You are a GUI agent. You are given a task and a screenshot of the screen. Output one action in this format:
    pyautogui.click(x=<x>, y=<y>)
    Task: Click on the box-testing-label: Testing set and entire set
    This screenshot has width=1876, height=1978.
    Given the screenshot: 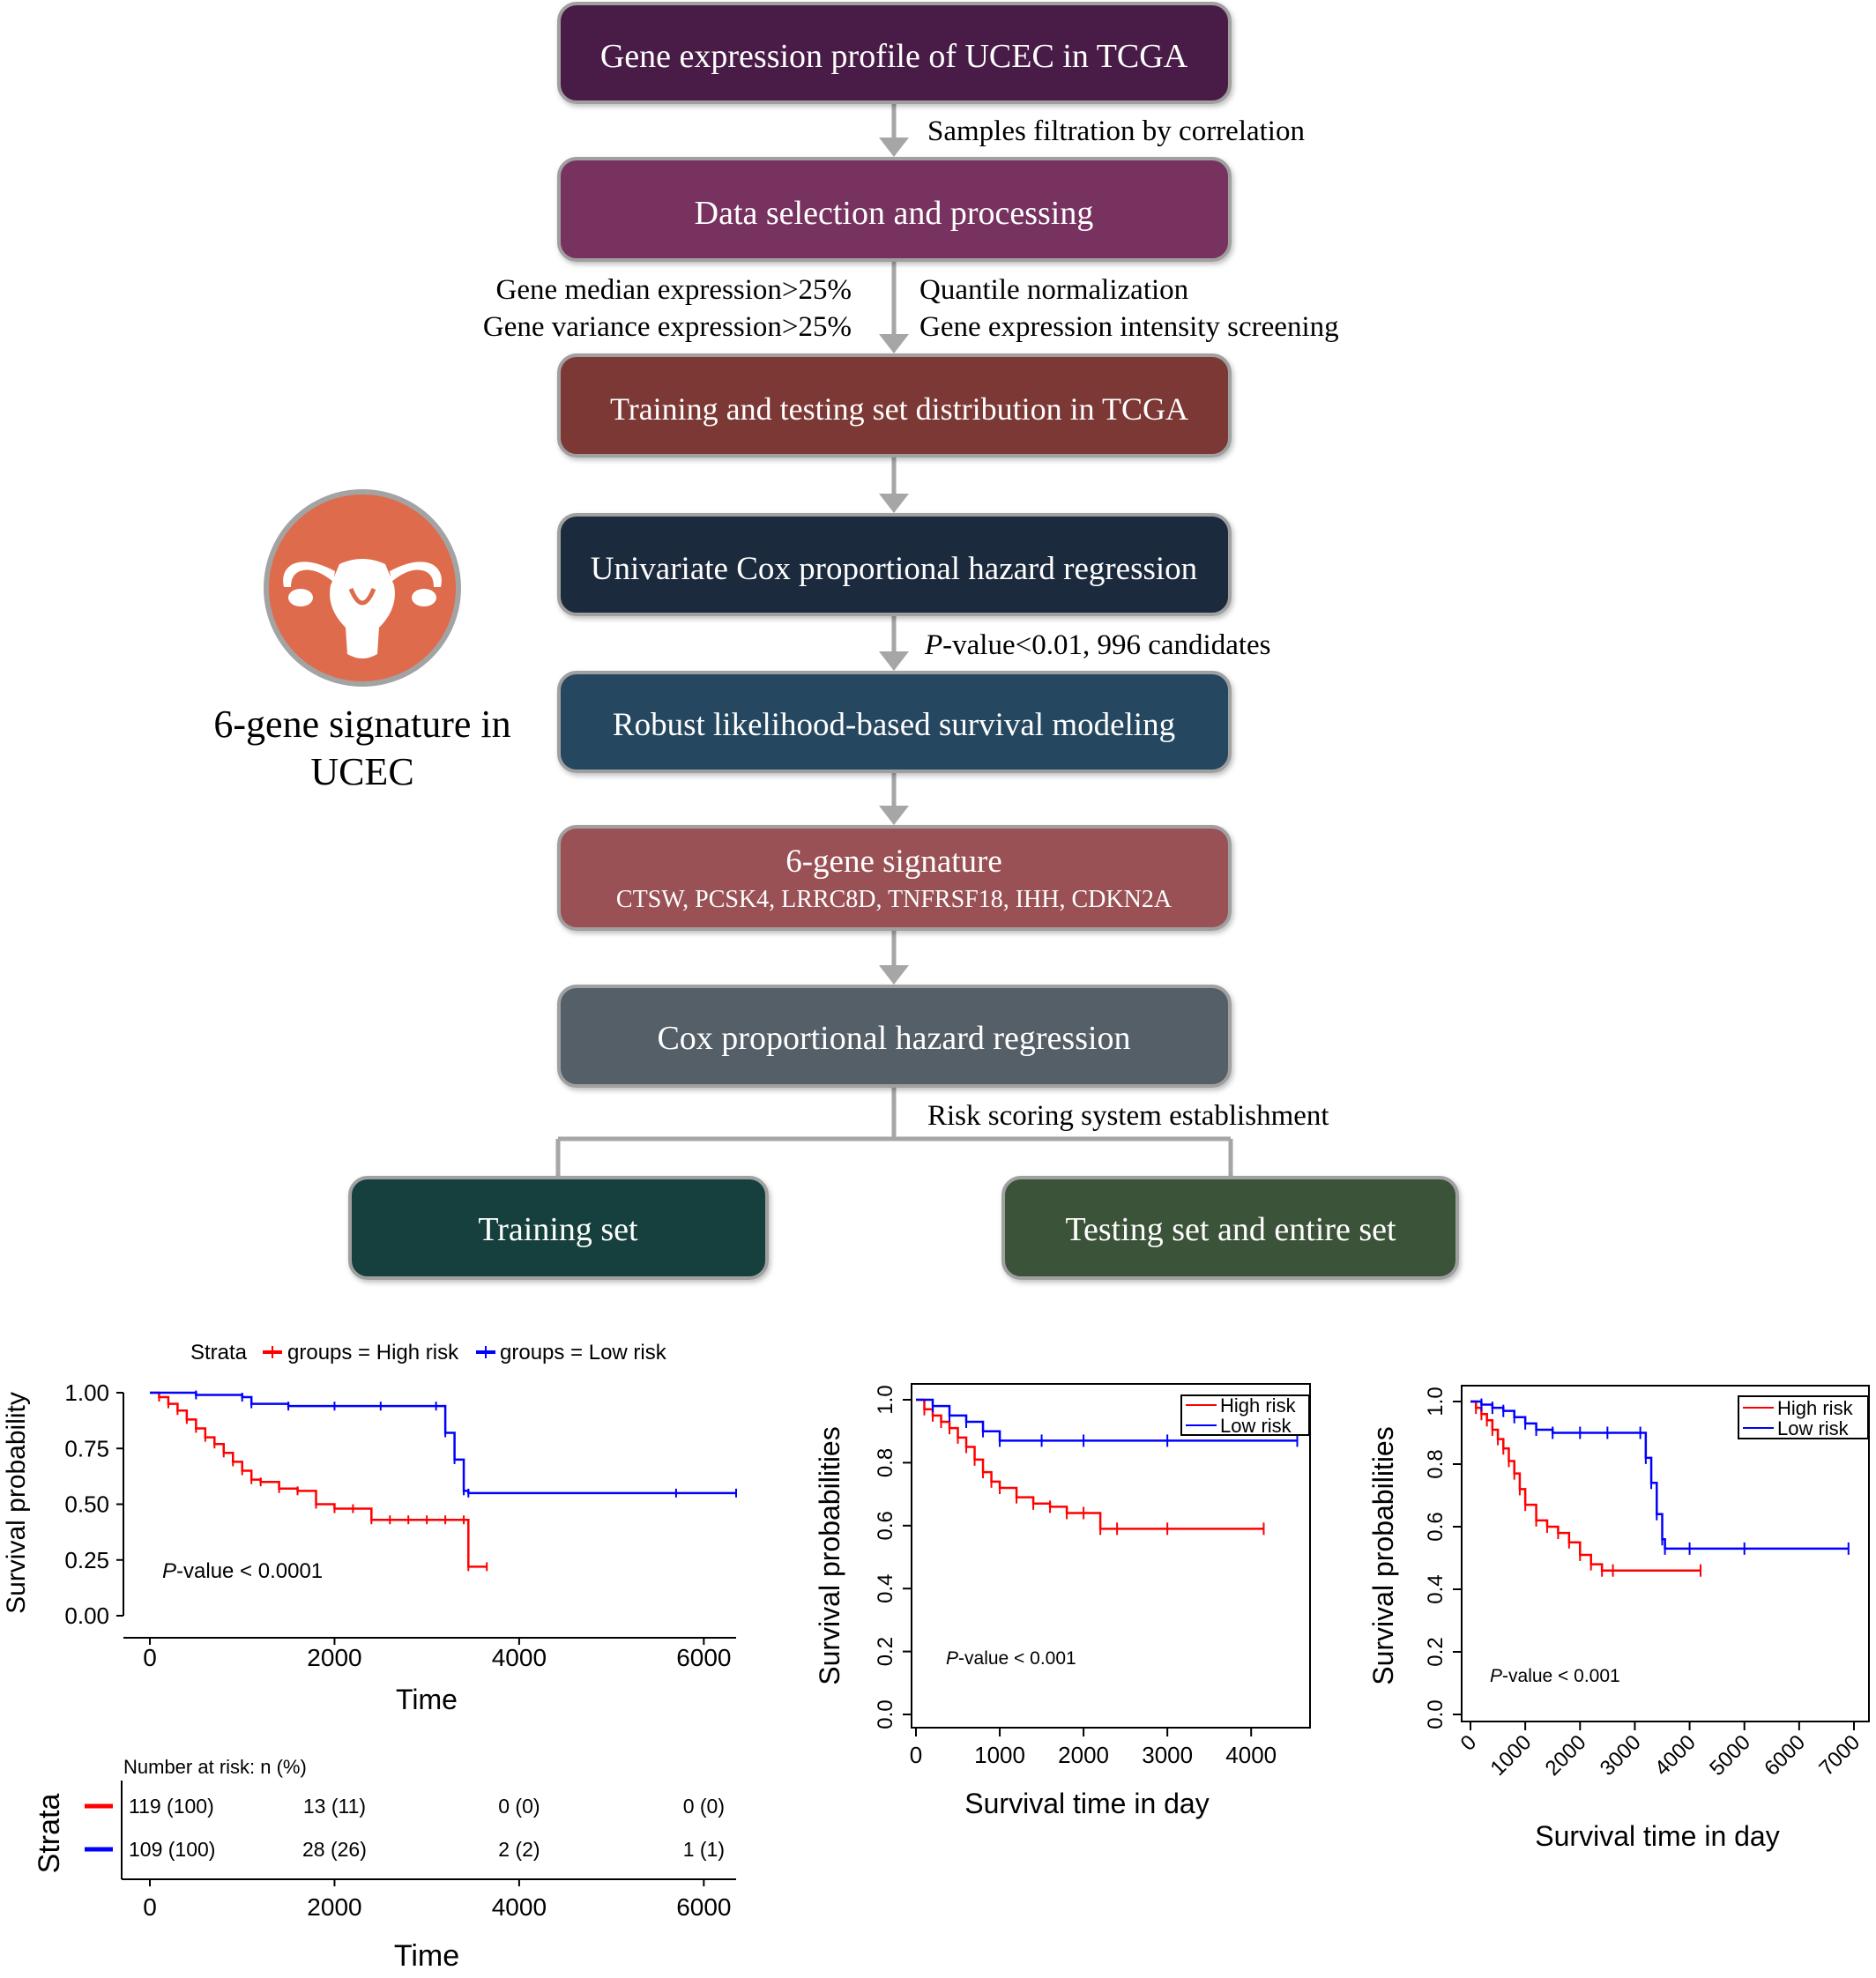 What is the action you would take?
    pyautogui.click(x=1230, y=1229)
    